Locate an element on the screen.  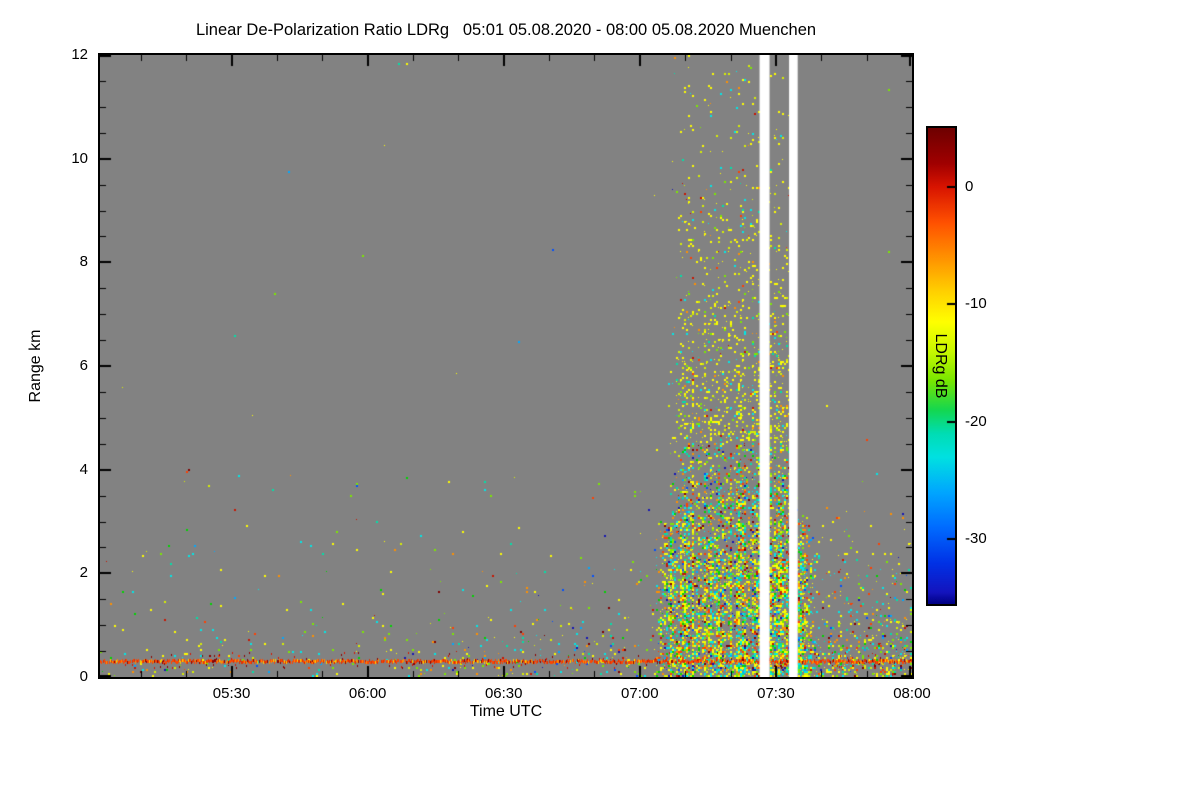
colorbar-tick-label: -20 is located at coordinates (976, 421).